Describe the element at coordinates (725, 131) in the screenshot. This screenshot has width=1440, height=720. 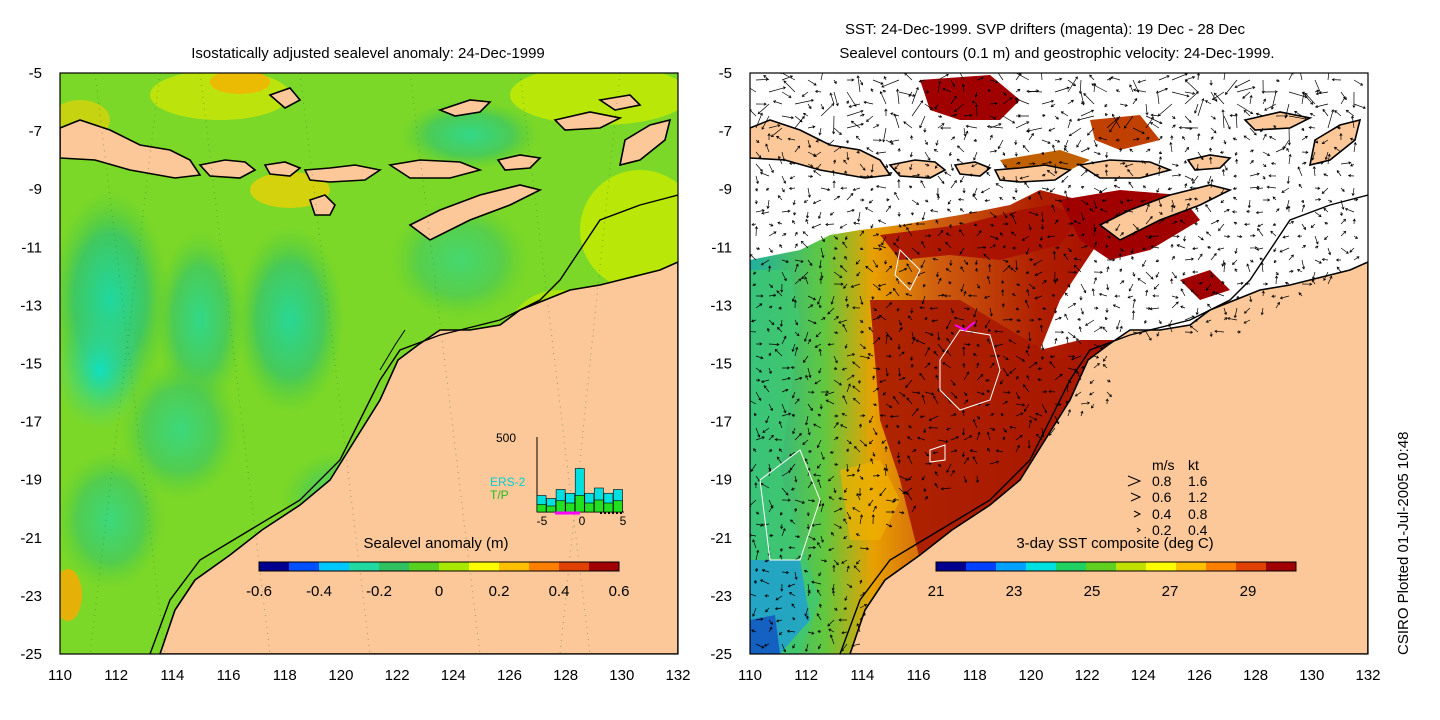
I see `lat-tick-label: -7` at that location.